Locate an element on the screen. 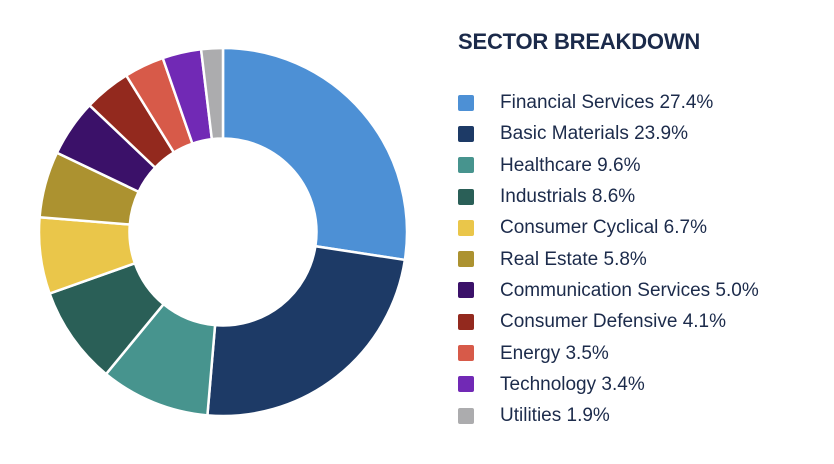 This screenshot has width=834, height=464. legend-item: Technology 3.4% is located at coordinates (638, 384).